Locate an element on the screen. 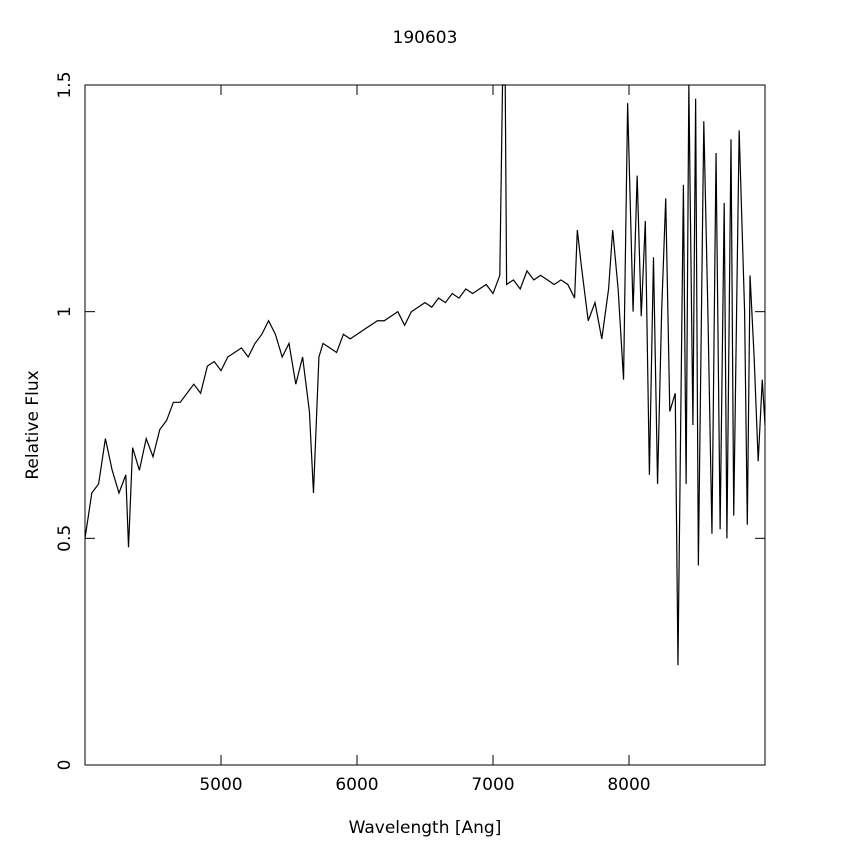 The width and height of the screenshot is (851, 855). y-tick-label: 0 is located at coordinates (65, 765).